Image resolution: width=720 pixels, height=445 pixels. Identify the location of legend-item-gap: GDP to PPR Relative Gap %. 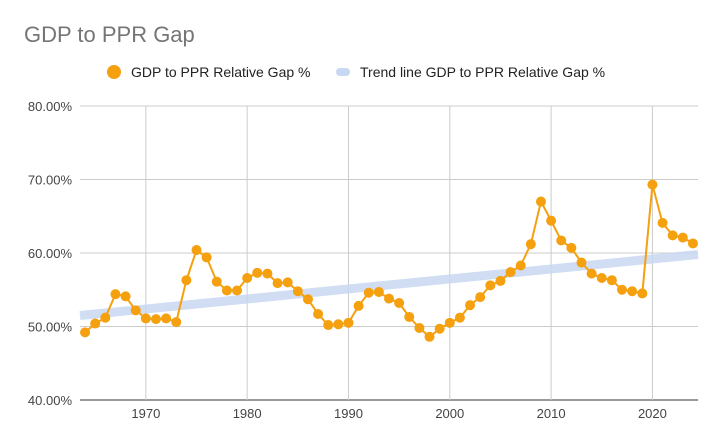
(208, 72).